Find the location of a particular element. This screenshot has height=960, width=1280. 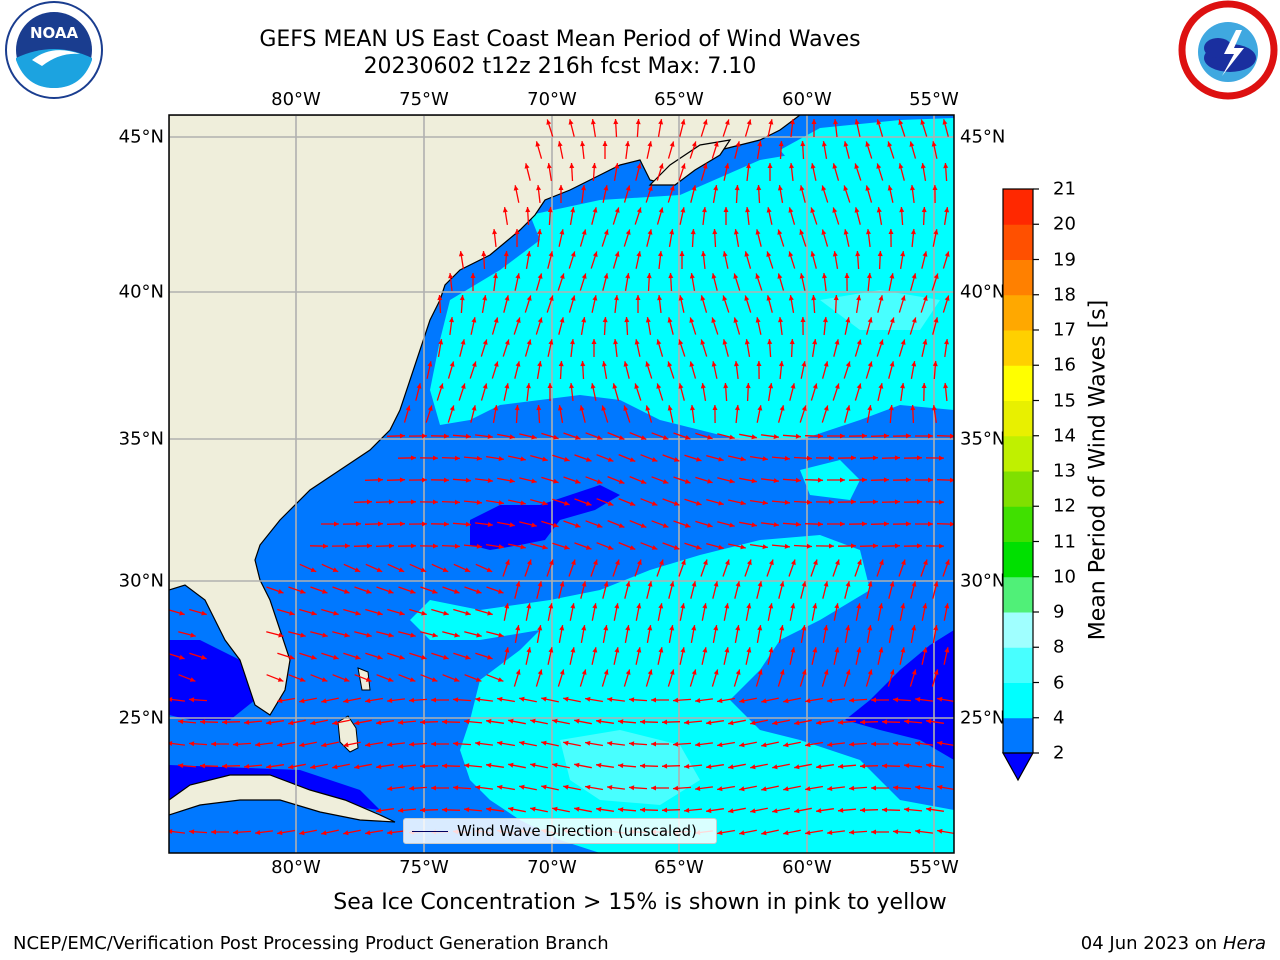

arrow-legend: Wind Wave Direction (unscaled) is located at coordinates (560, 831).